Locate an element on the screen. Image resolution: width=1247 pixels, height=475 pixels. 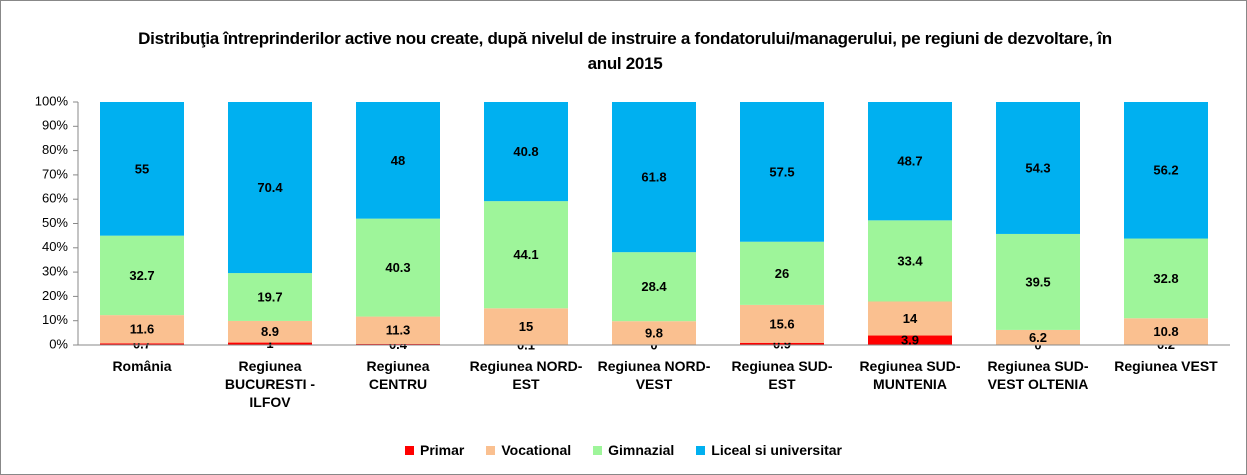
legend-label: Gimnazial is located at coordinates (641, 450).